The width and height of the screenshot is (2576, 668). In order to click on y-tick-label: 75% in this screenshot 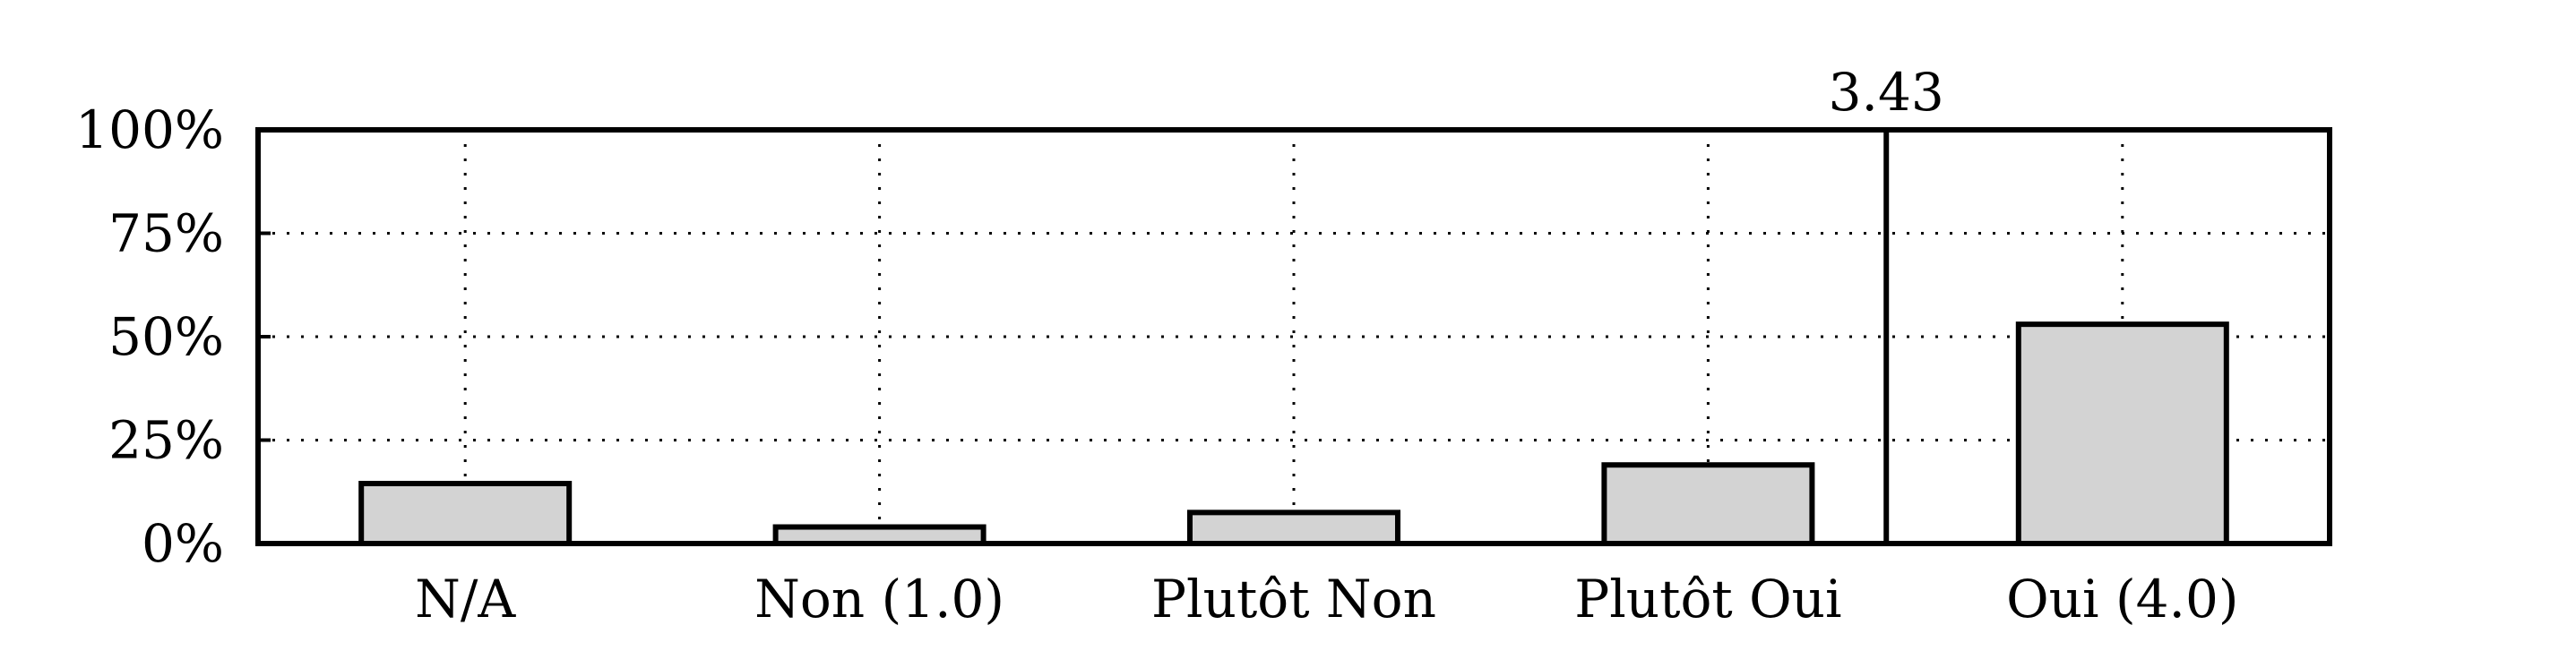, I will do `click(166, 234)`.